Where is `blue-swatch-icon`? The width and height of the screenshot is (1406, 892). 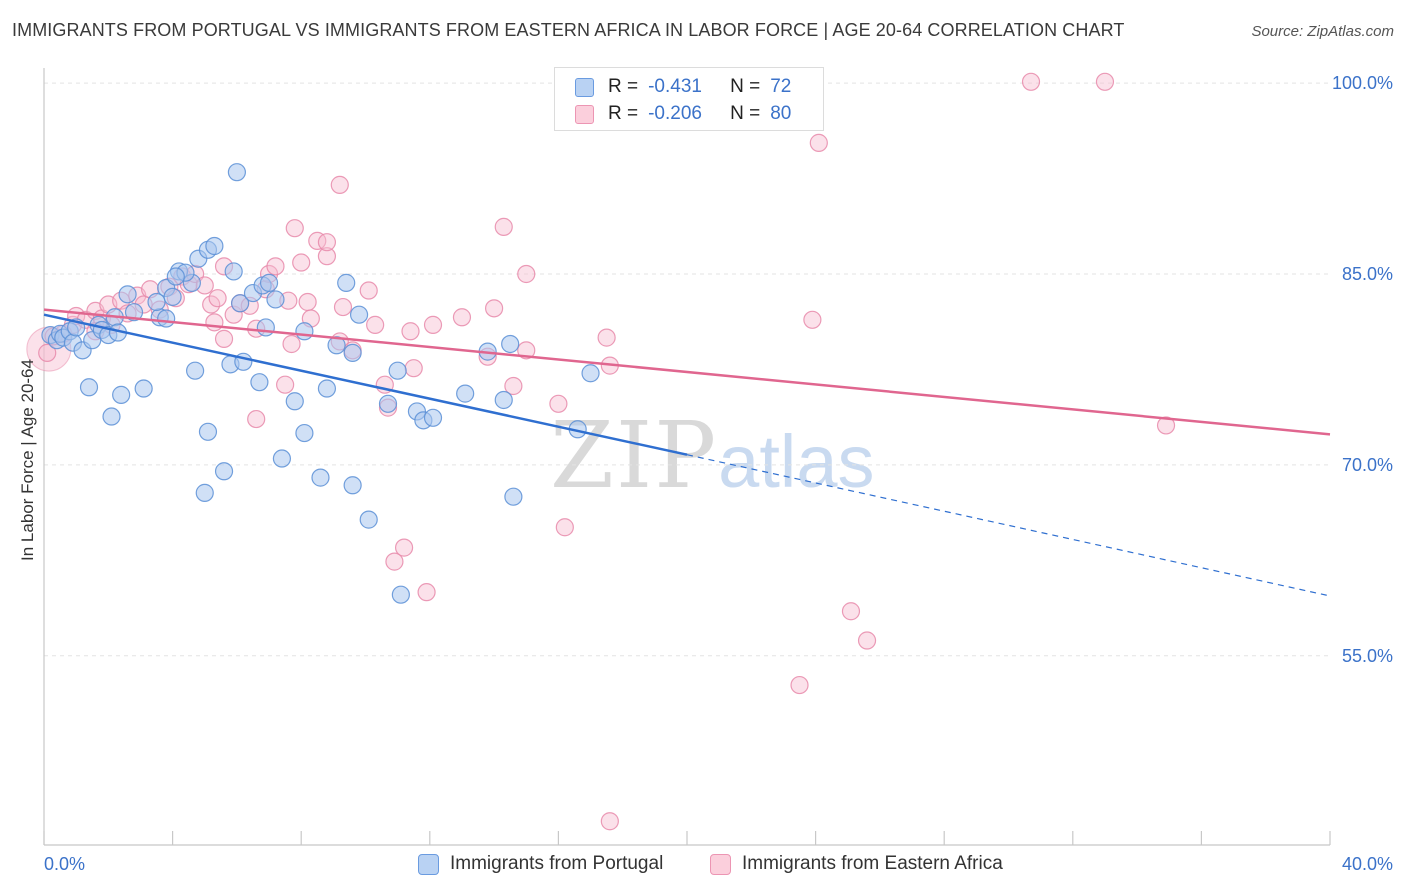 blue-swatch-icon is located at coordinates (584, 87).